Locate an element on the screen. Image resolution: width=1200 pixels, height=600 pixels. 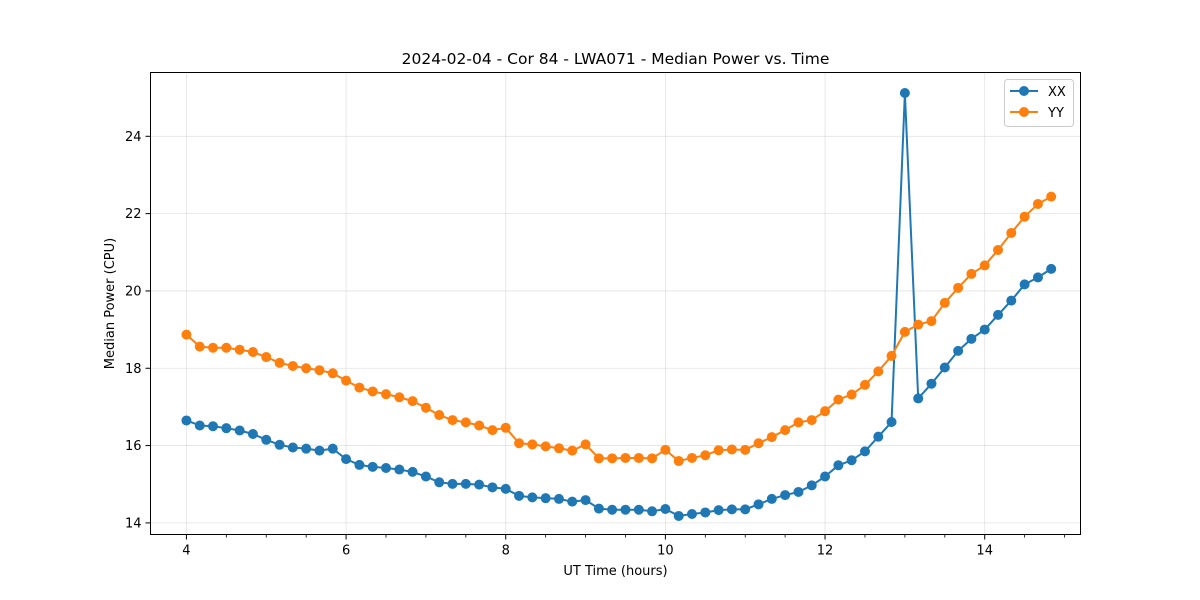
x-tick-label: 12 is located at coordinates (825, 551).